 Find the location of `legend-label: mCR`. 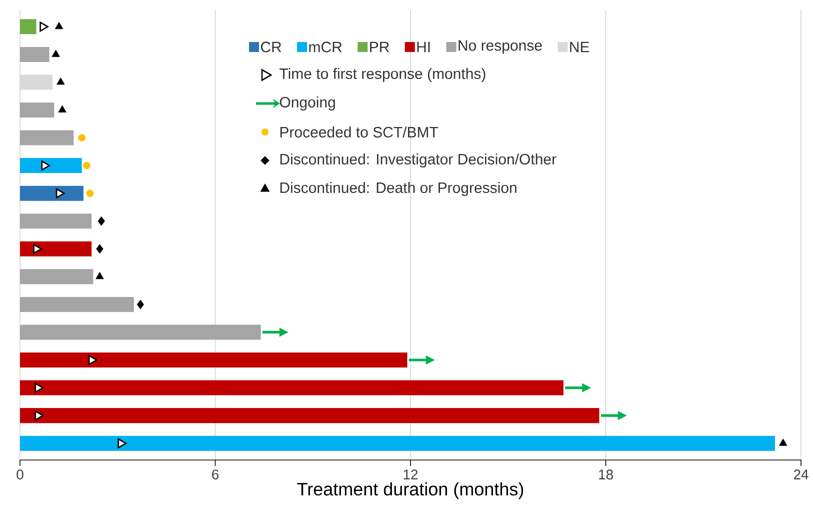

legend-label: mCR is located at coordinates (325, 47).